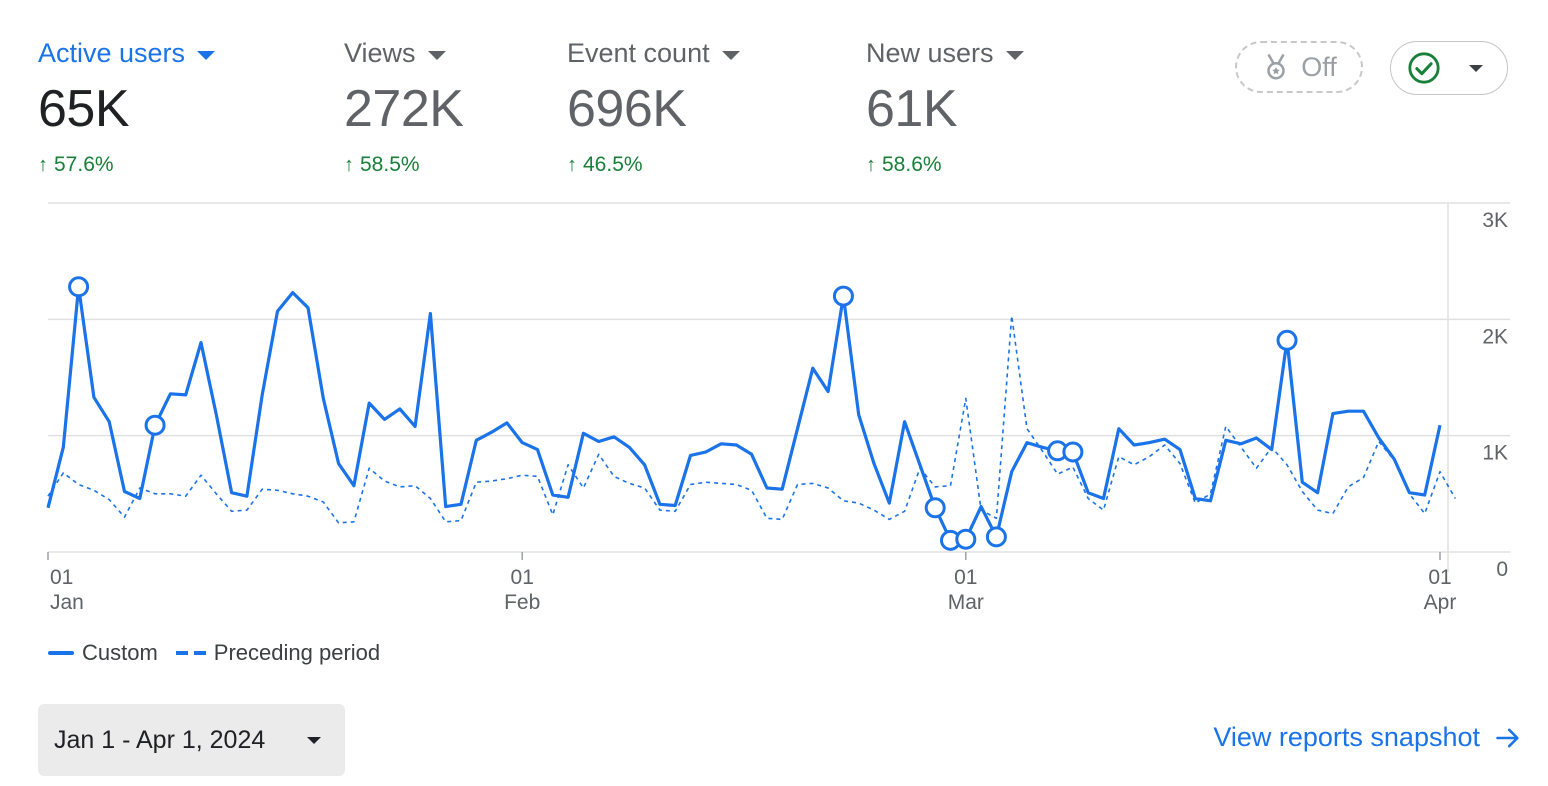 The width and height of the screenshot is (1548, 786). I want to click on y-tick-label: 0, so click(1502, 569).